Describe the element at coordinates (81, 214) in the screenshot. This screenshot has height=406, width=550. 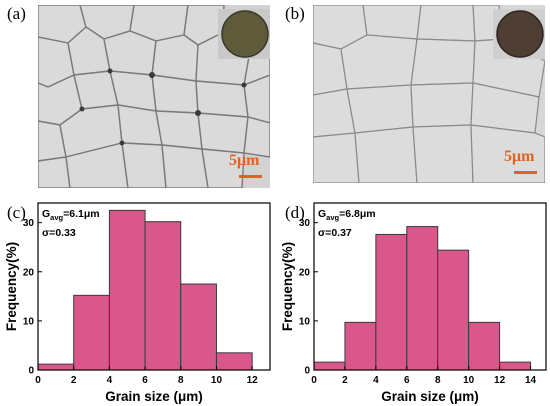
I see `stat-gavg-value: =6.1μm` at that location.